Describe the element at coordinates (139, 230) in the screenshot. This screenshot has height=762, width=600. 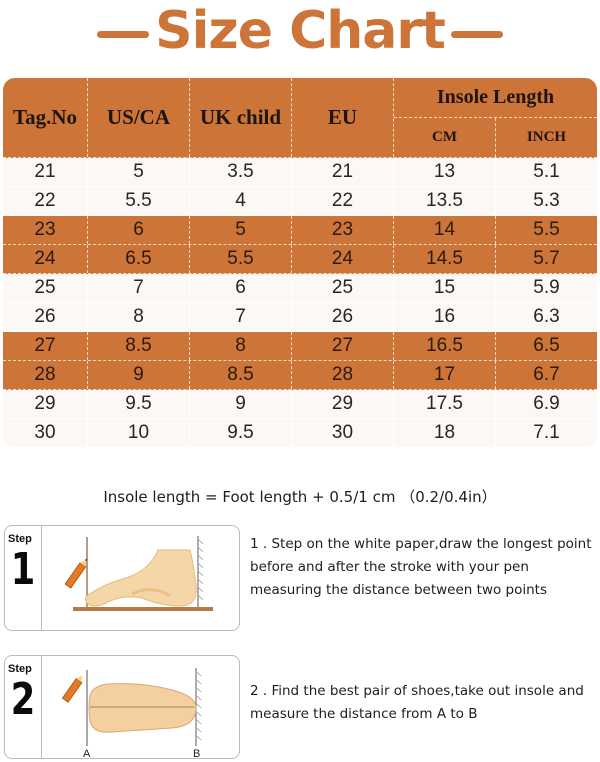
I see `cell-us-ca: 6` at that location.